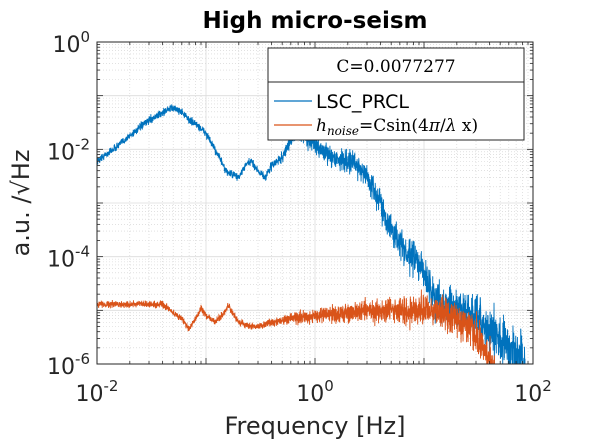  I want to click on y-tick-label: 10⁻², so click(68, 150).